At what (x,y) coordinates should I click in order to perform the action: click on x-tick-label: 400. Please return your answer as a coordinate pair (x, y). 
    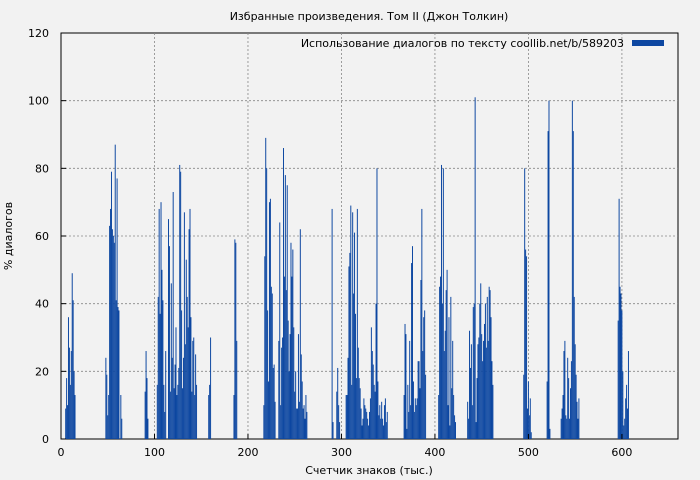
    Looking at the image, I should click on (434, 452).